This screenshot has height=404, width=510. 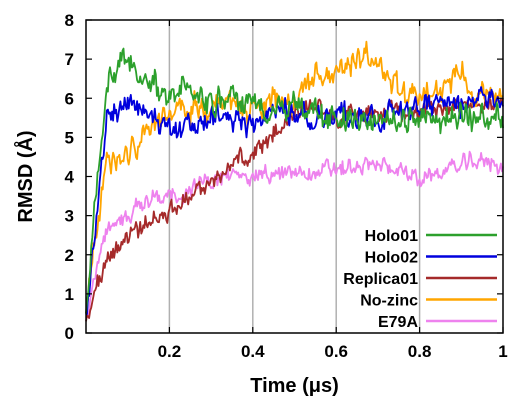 I want to click on x-tick-label: 0.2, so click(x=170, y=351).